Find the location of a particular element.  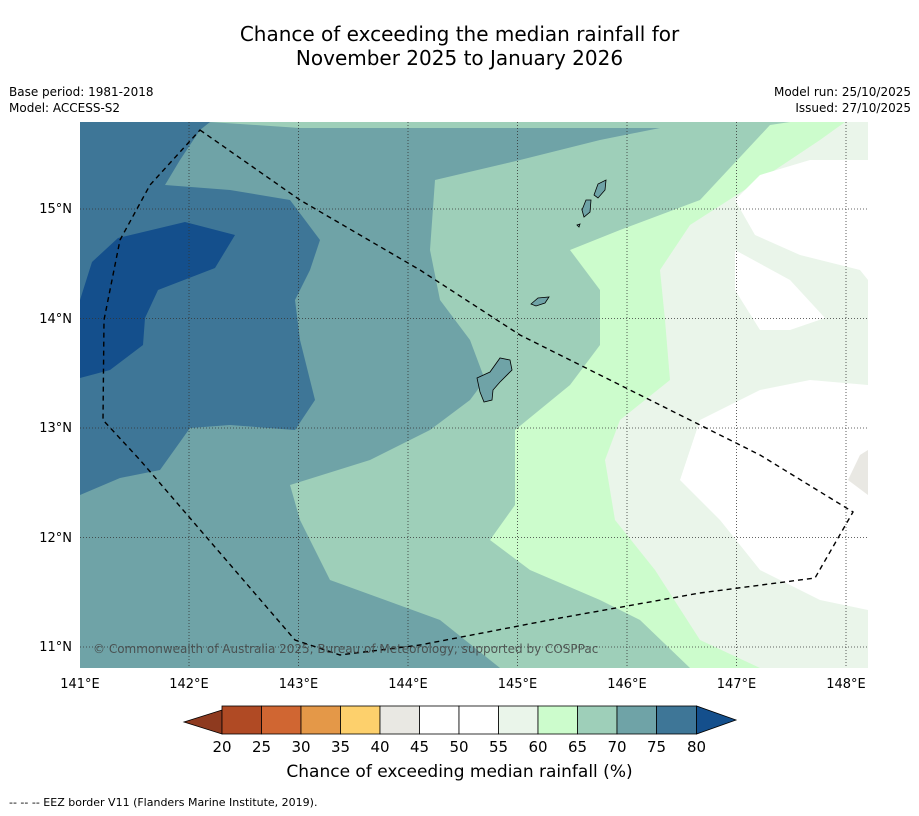

meta-left: Base period: 1981-2018 Model: ACCESS-S2 is located at coordinates (81, 100).